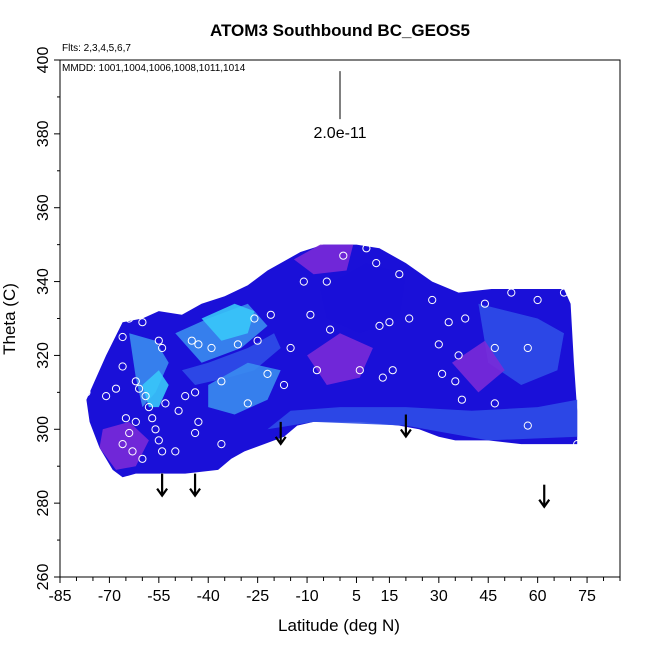  Describe the element at coordinates (158, 596) in the screenshot. I see `x-tick-label: -55` at that location.